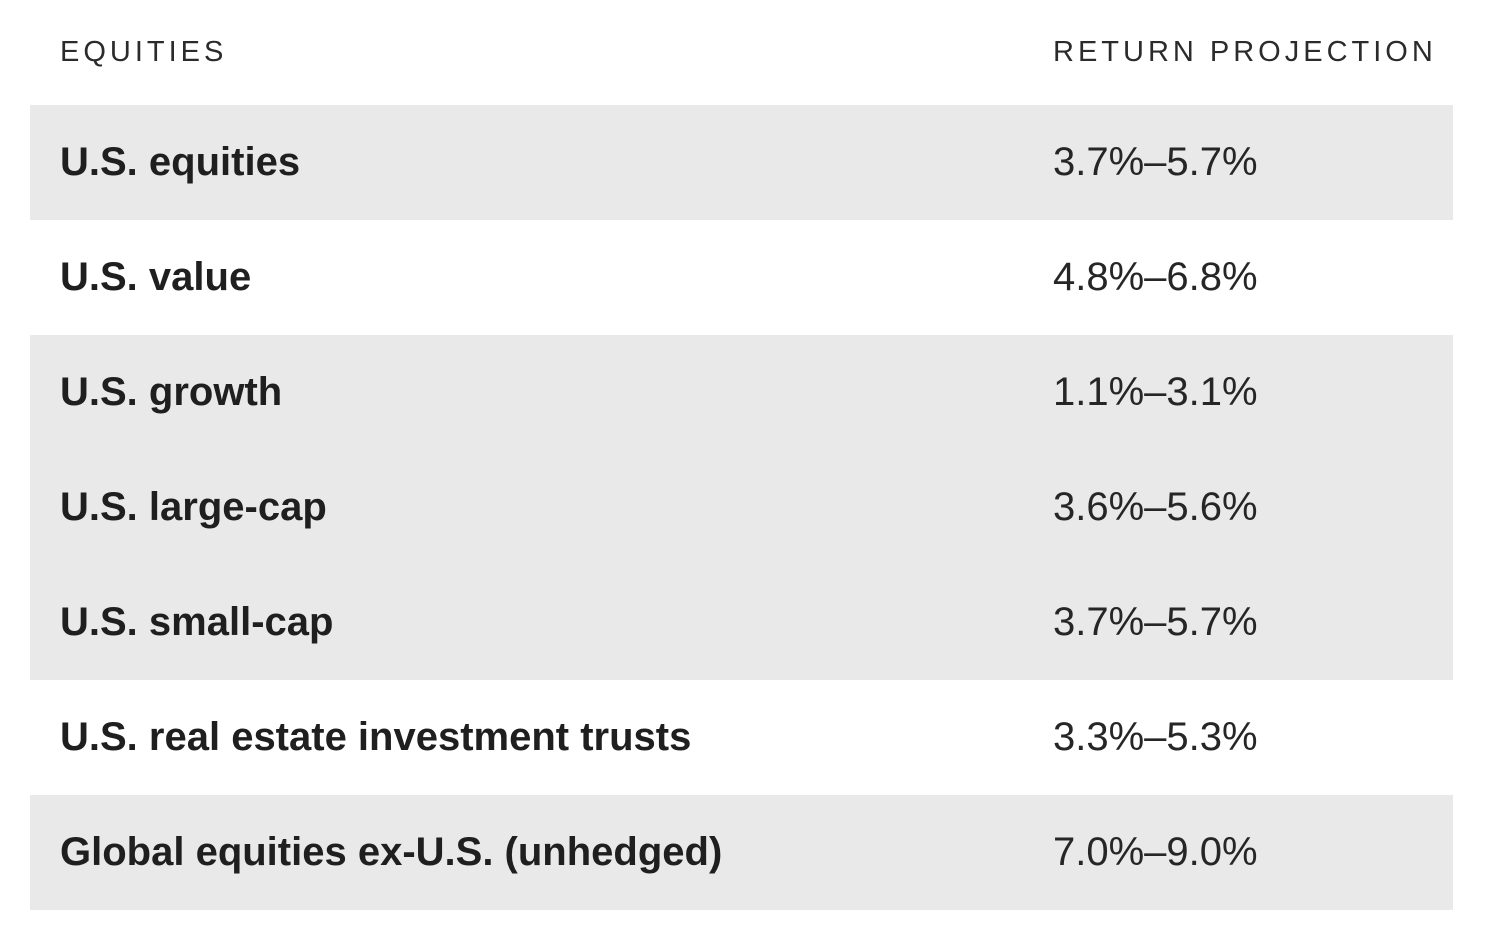 This screenshot has width=1486, height=944. I want to click on asset-label: Global equities ex-U.S. (unhedged), so click(391, 852).